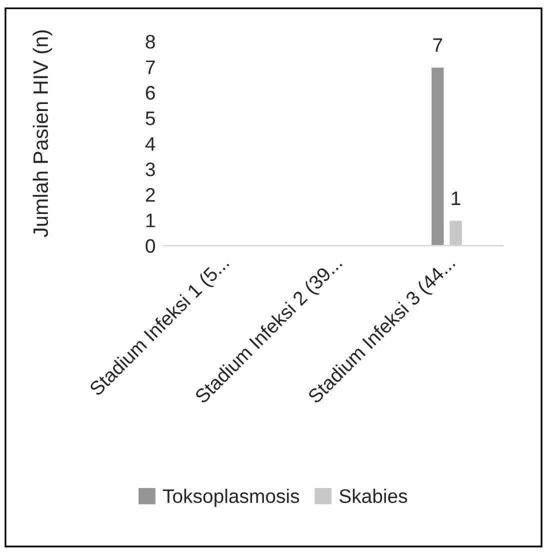 The width and height of the screenshot is (547, 552). Describe the element at coordinates (374, 496) in the screenshot. I see `legend-label: Skabies` at that location.